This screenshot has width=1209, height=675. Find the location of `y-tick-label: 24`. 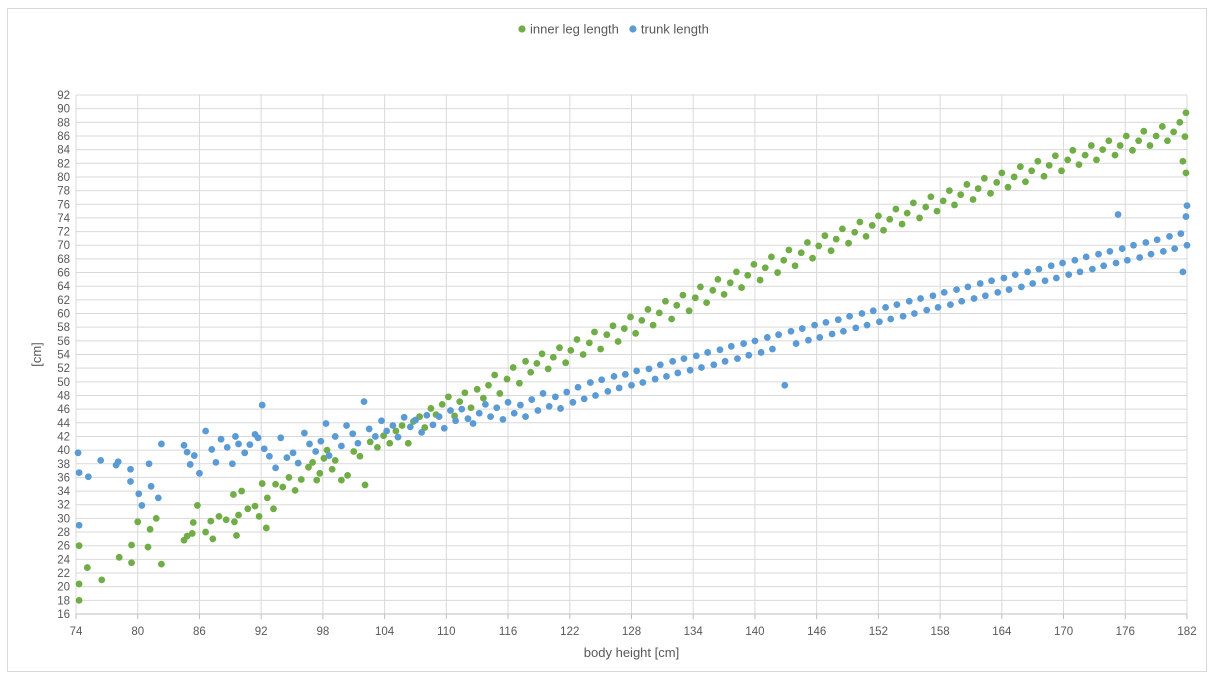

y-tick-label: 24 is located at coordinates (63, 560).